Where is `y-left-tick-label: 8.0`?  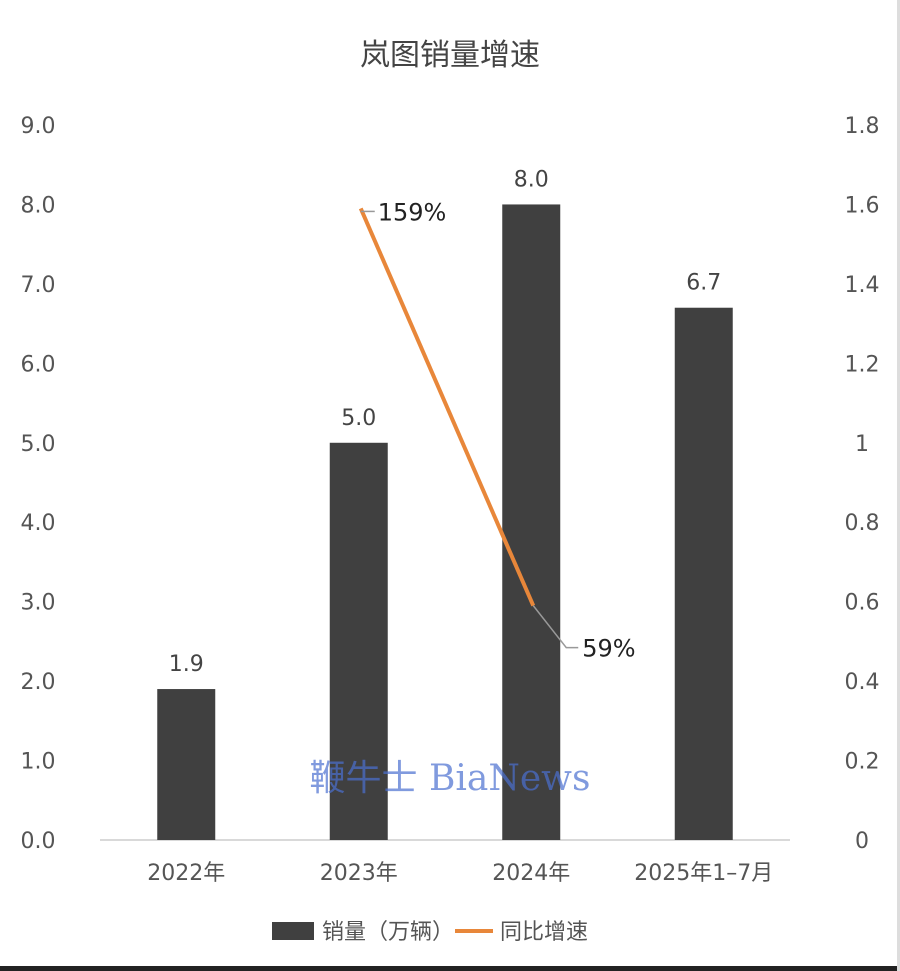
y-left-tick-label: 8.0 is located at coordinates (38, 205).